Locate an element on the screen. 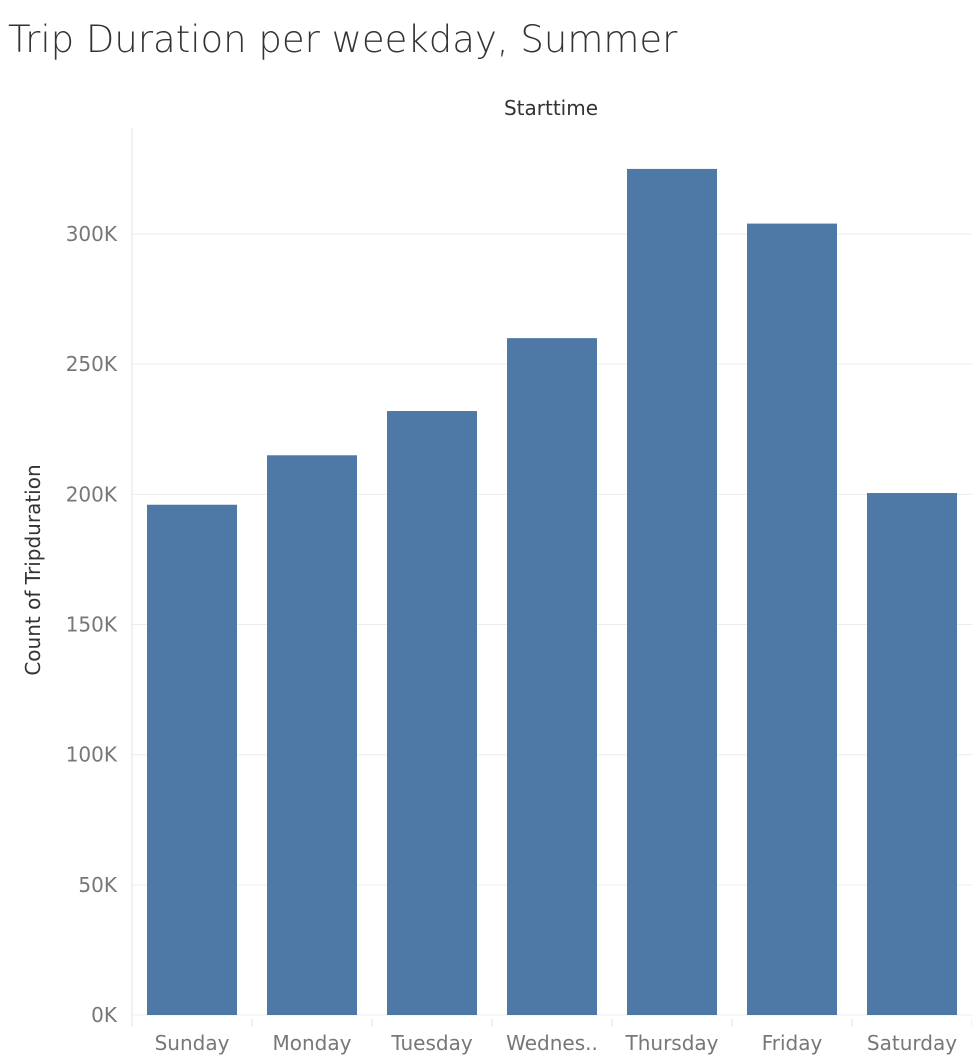  bar-tuesday is located at coordinates (432, 713).